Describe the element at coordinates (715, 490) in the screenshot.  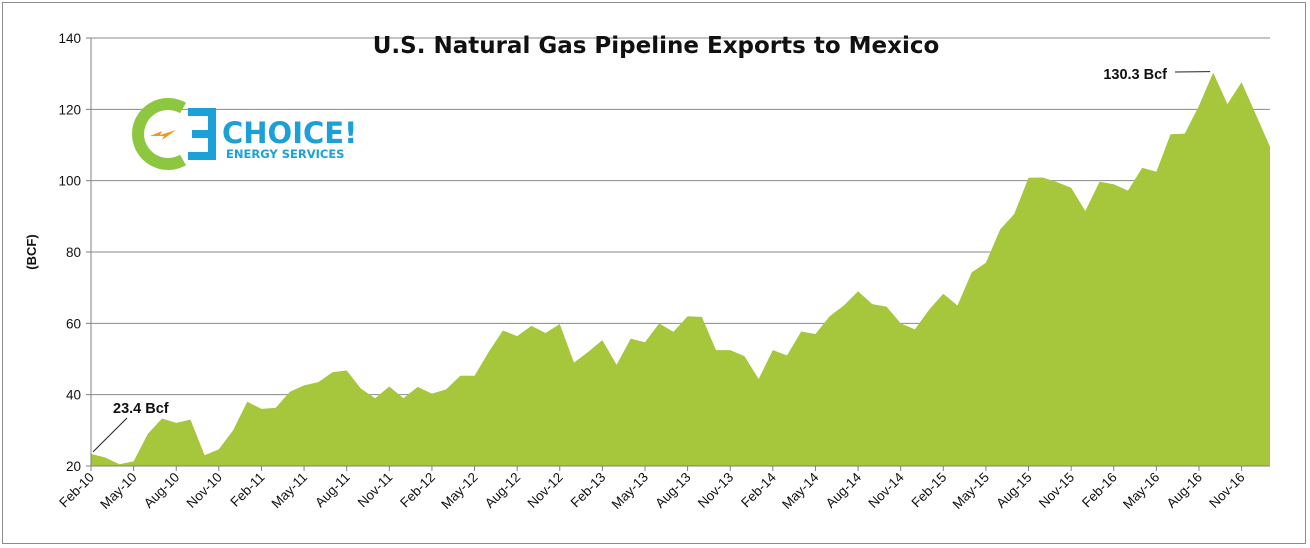
I see `x-tick-label: Nov-13` at that location.